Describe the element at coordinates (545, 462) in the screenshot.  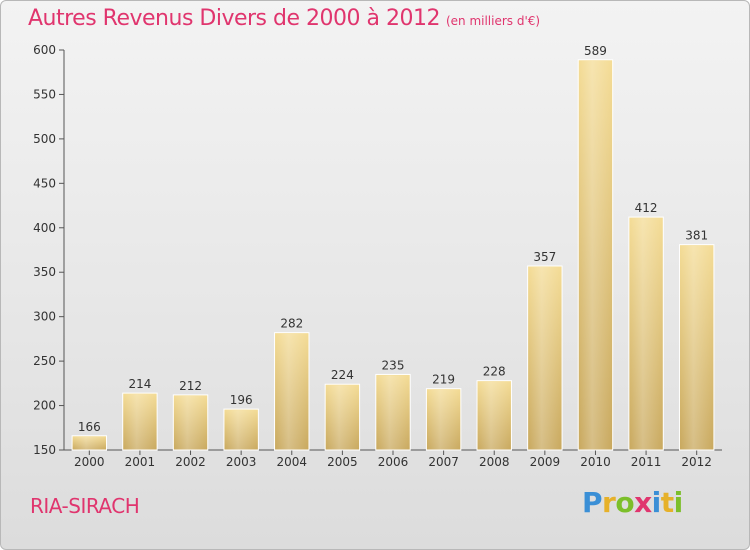
I see `x-tick-label: 2009` at that location.